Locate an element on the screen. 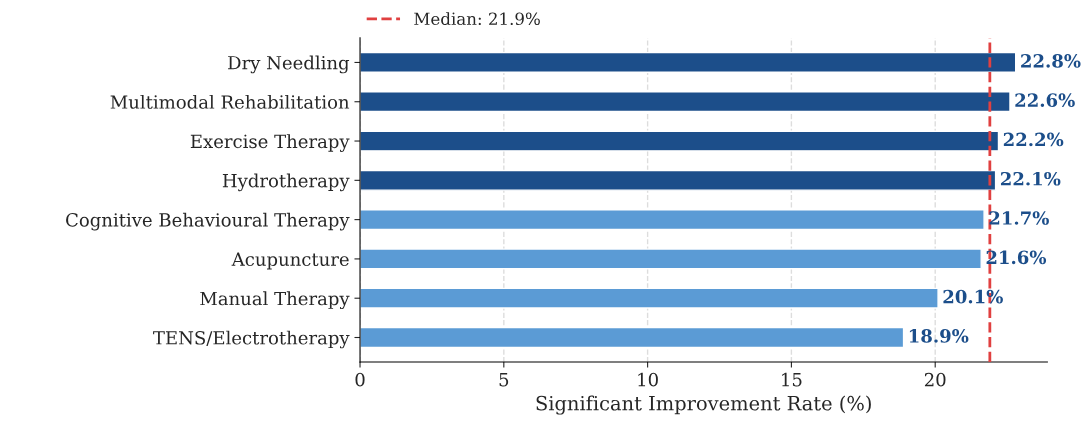 Image resolution: width=1091 pixels, height=421 pixels. x-tick-label: 0 is located at coordinates (360, 379).